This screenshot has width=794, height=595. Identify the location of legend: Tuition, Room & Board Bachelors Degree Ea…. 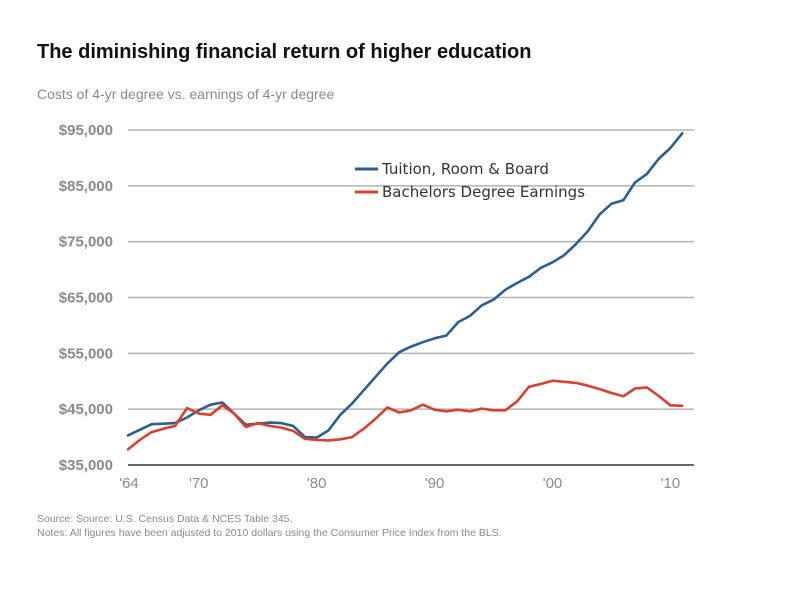
(470, 180).